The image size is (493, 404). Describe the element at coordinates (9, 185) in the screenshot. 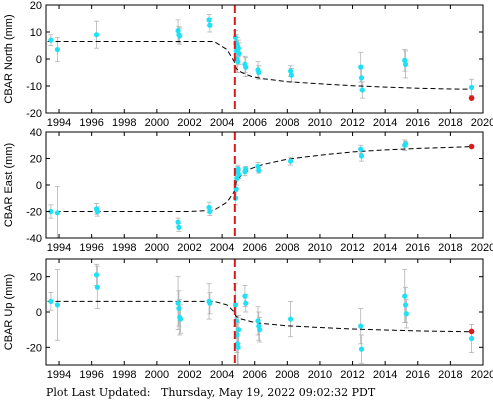

I see `y-axis-label: CBAR East (mm)` at that location.